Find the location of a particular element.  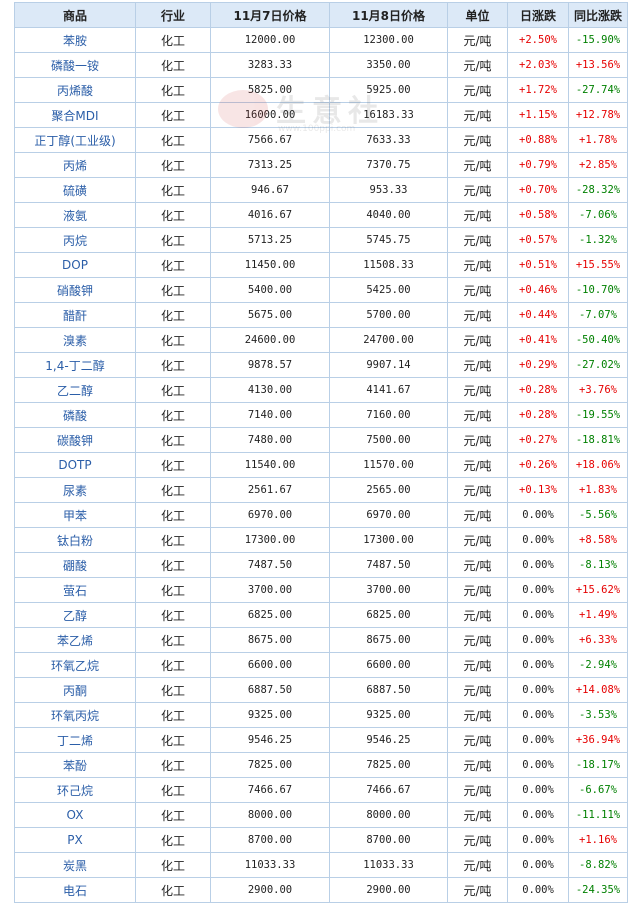

commodity-name-link: 正丁醇(工业级) is located at coordinates (75, 140).